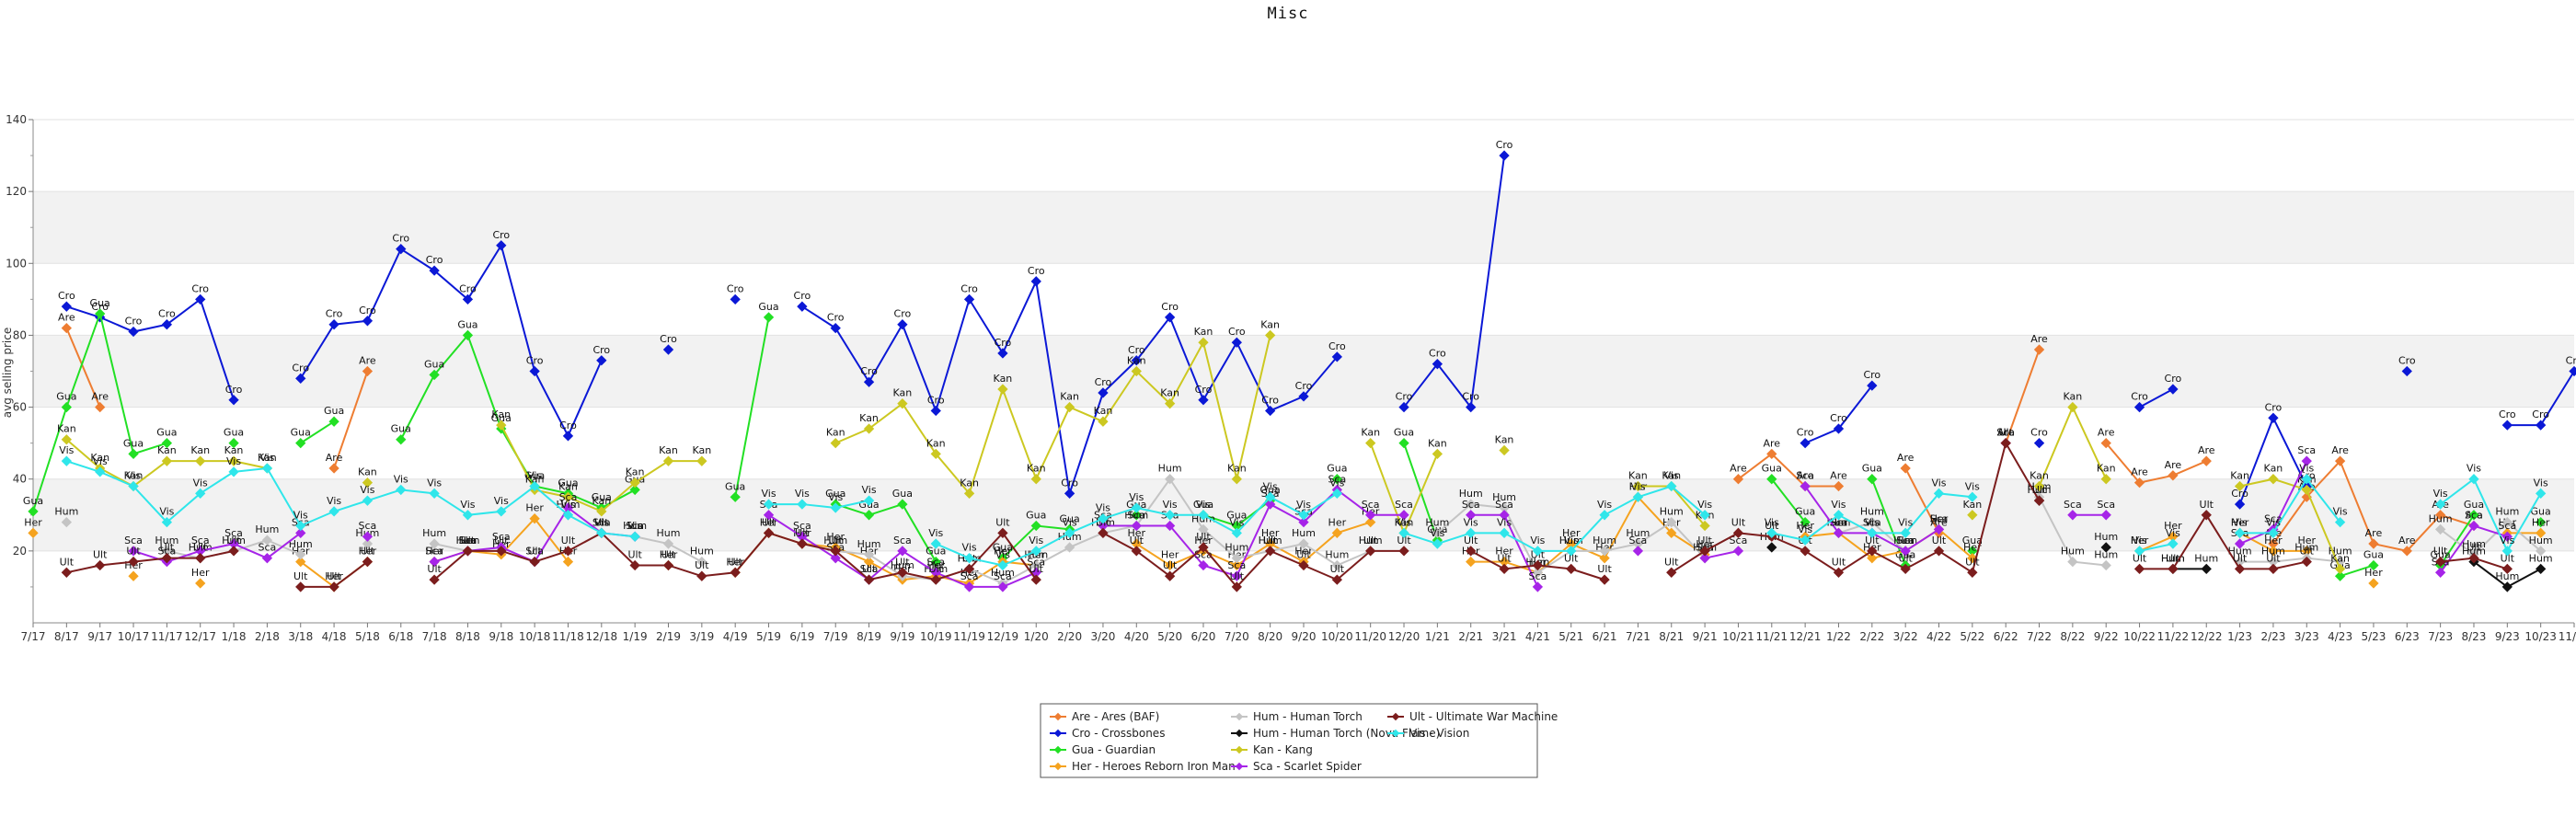 This screenshot has height=828, width=2576. What do you see at coordinates (1115, 716) in the screenshot?
I see `legend-label: Are - Ares (BAF)` at bounding box center [1115, 716].